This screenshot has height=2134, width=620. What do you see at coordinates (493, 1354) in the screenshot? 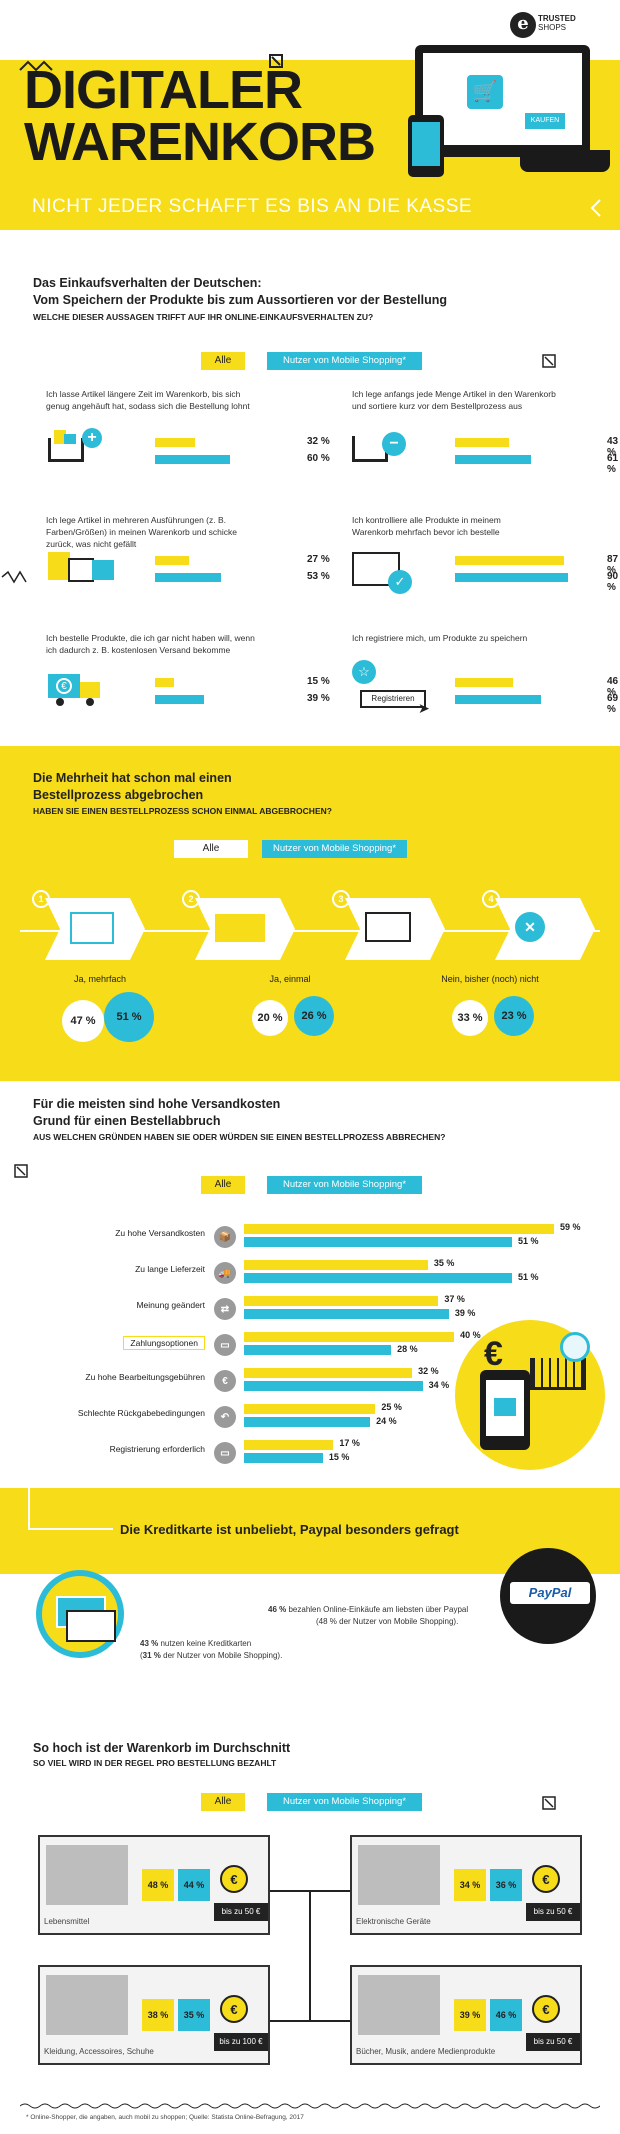
I see `euro-symbol: €` at bounding box center [493, 1354].